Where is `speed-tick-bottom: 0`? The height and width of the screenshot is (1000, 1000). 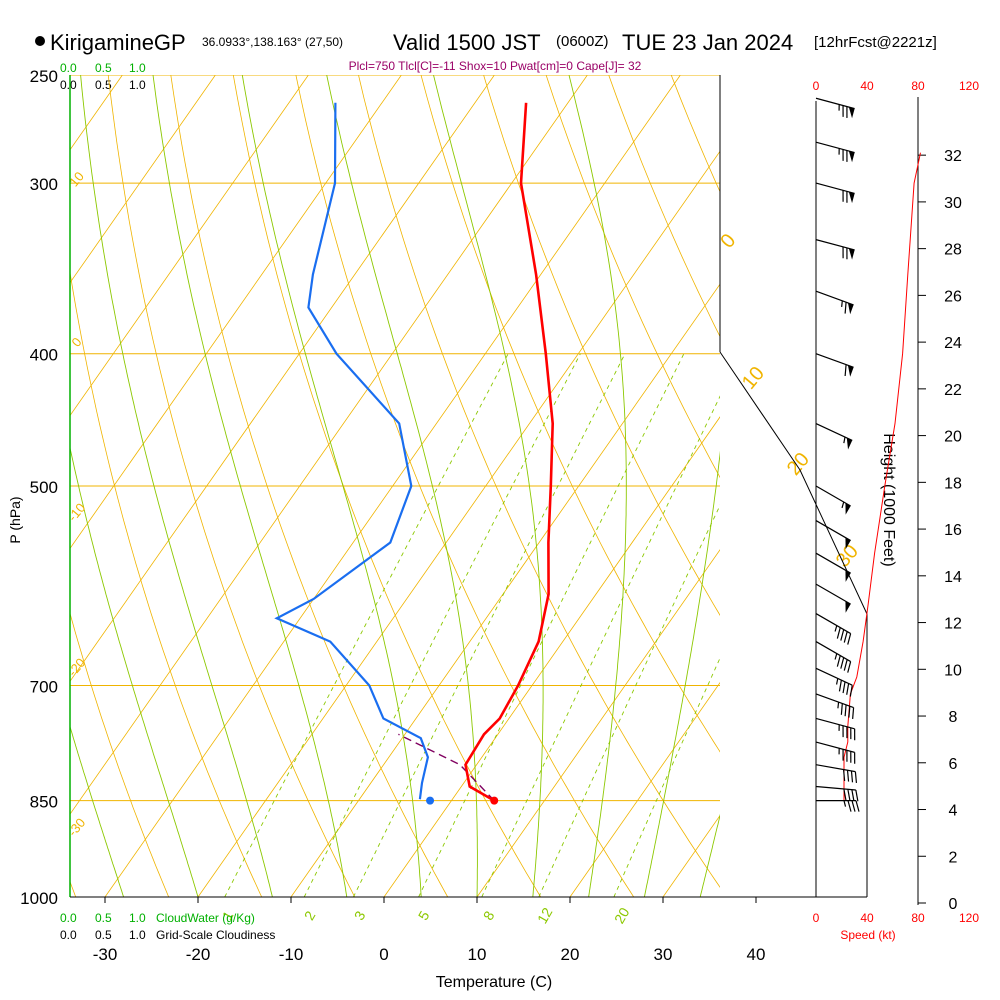 speed-tick-bottom: 0 is located at coordinates (816, 918).